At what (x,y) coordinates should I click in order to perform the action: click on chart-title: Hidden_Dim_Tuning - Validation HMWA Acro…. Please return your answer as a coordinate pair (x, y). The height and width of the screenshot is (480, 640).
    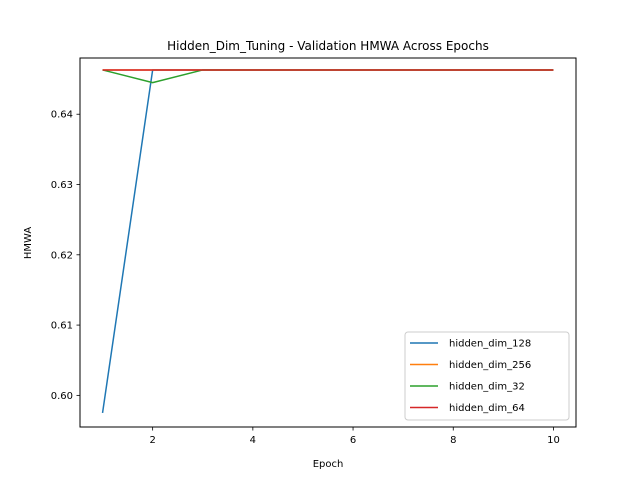
    Looking at the image, I should click on (328, 46).